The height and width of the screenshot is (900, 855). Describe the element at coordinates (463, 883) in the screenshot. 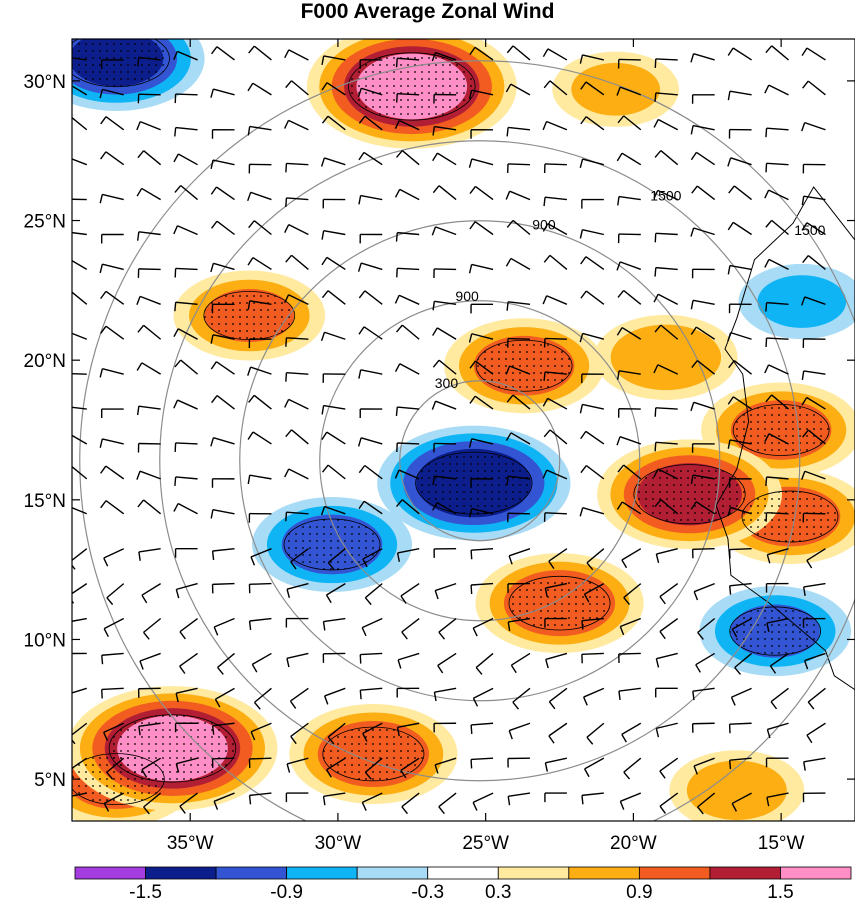

I see `colorbar: -1.5 -0.9 -0.3 0.3 0.9 1.5` at that location.